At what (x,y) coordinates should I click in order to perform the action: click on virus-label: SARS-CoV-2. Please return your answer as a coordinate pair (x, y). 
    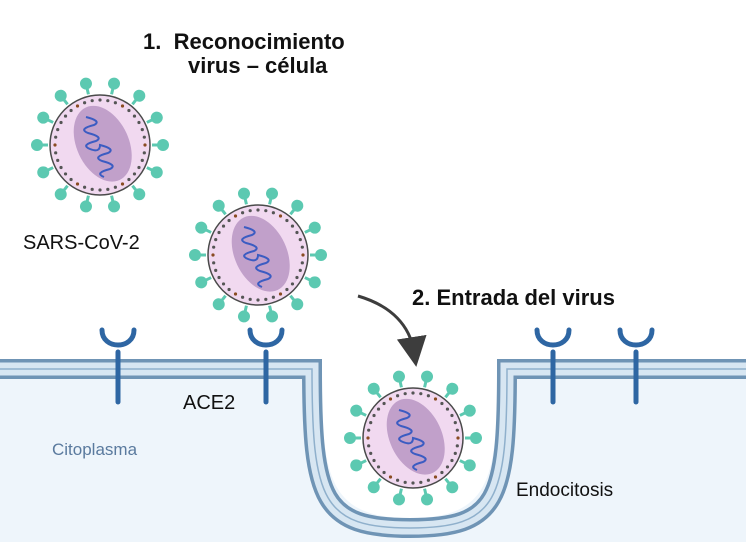
    Looking at the image, I should click on (81, 243).